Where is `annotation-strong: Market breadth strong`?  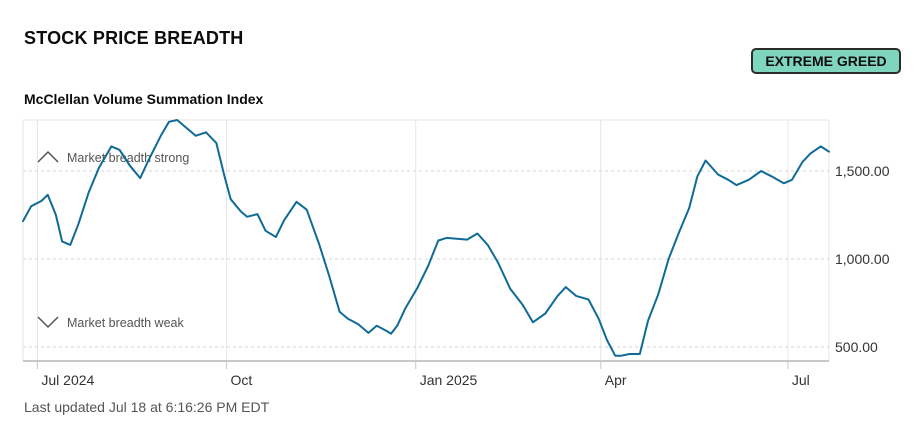 annotation-strong: Market breadth strong is located at coordinates (128, 158).